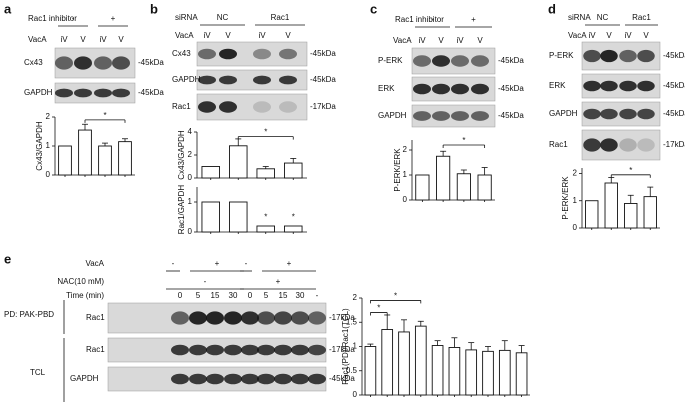 The height and width of the screenshot is (407, 685). Describe the element at coordinates (181, 106) in the screenshot. I see `blot-label: Rac1` at that location.